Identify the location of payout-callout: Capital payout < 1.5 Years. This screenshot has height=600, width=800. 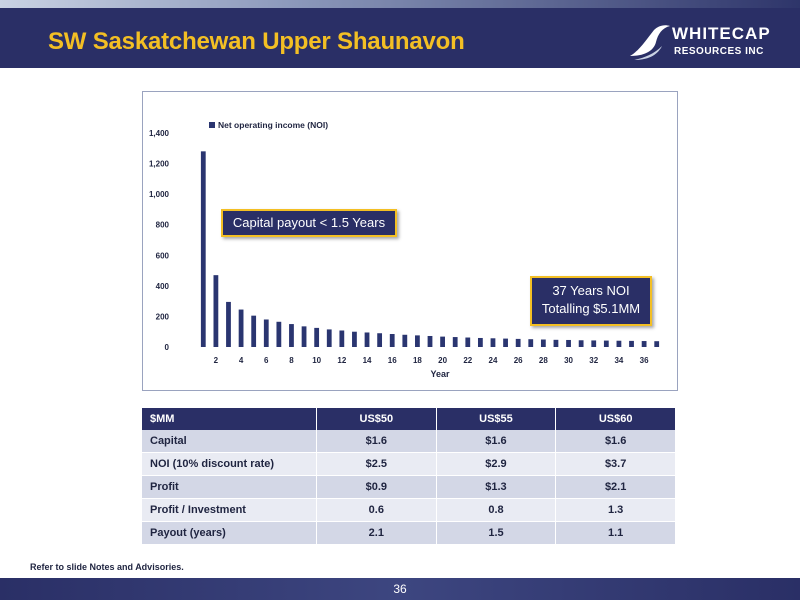
(309, 223).